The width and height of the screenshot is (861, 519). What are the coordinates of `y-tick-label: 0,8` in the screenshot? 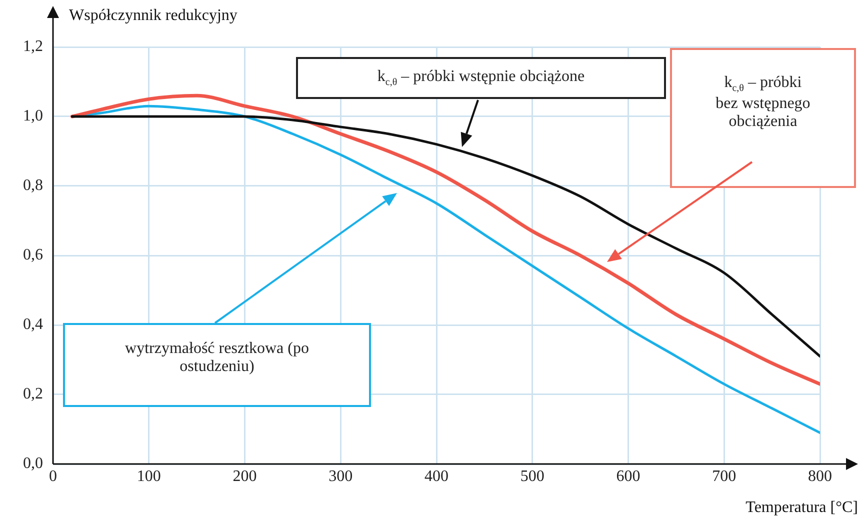 It's located at (33, 185).